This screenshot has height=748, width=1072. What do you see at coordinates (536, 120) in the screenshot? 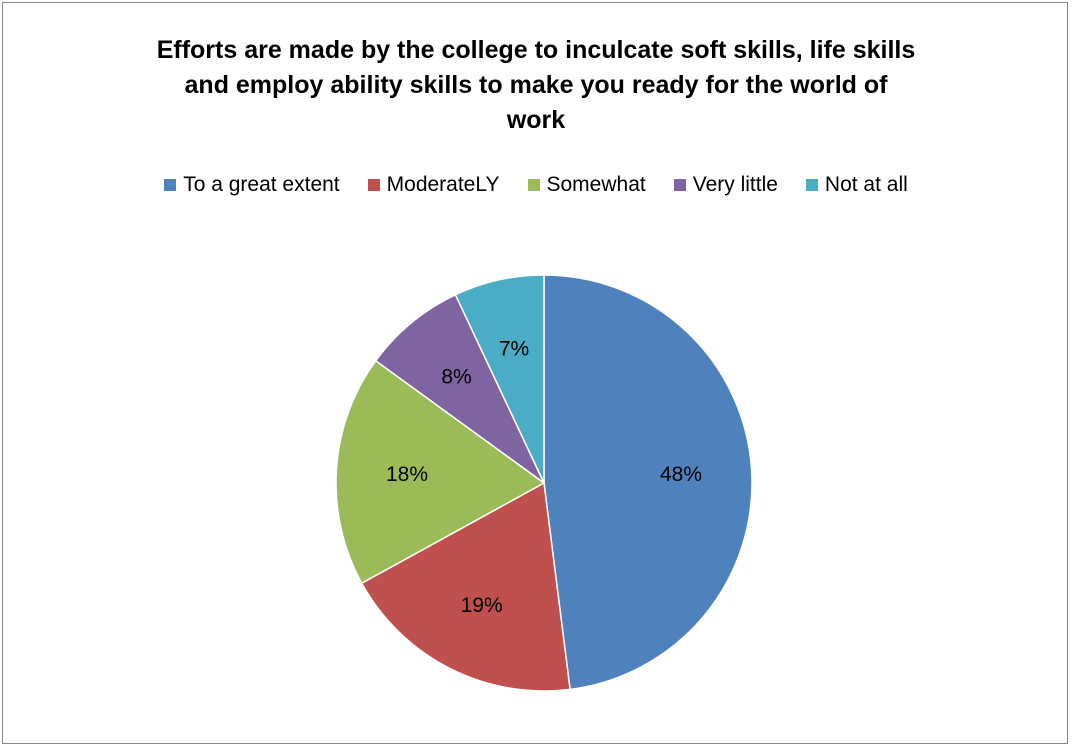
I see `chart-title-line-3: work` at bounding box center [536, 120].